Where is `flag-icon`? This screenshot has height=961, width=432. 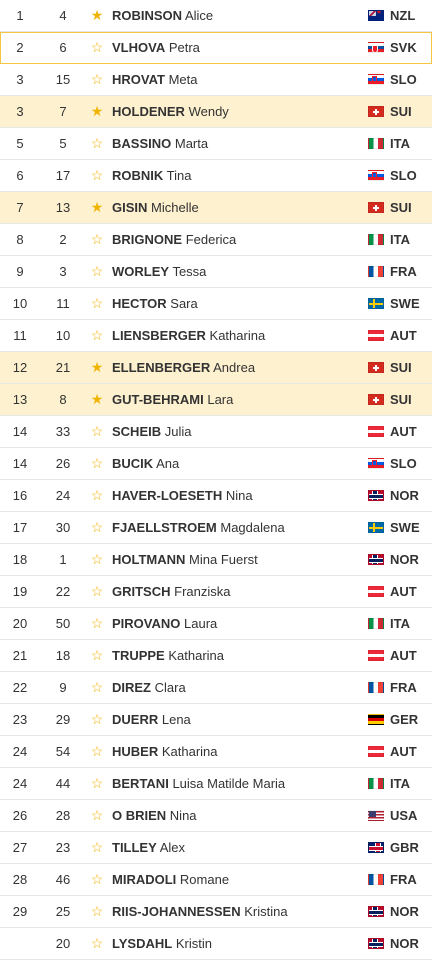 flag-icon is located at coordinates (376, 687).